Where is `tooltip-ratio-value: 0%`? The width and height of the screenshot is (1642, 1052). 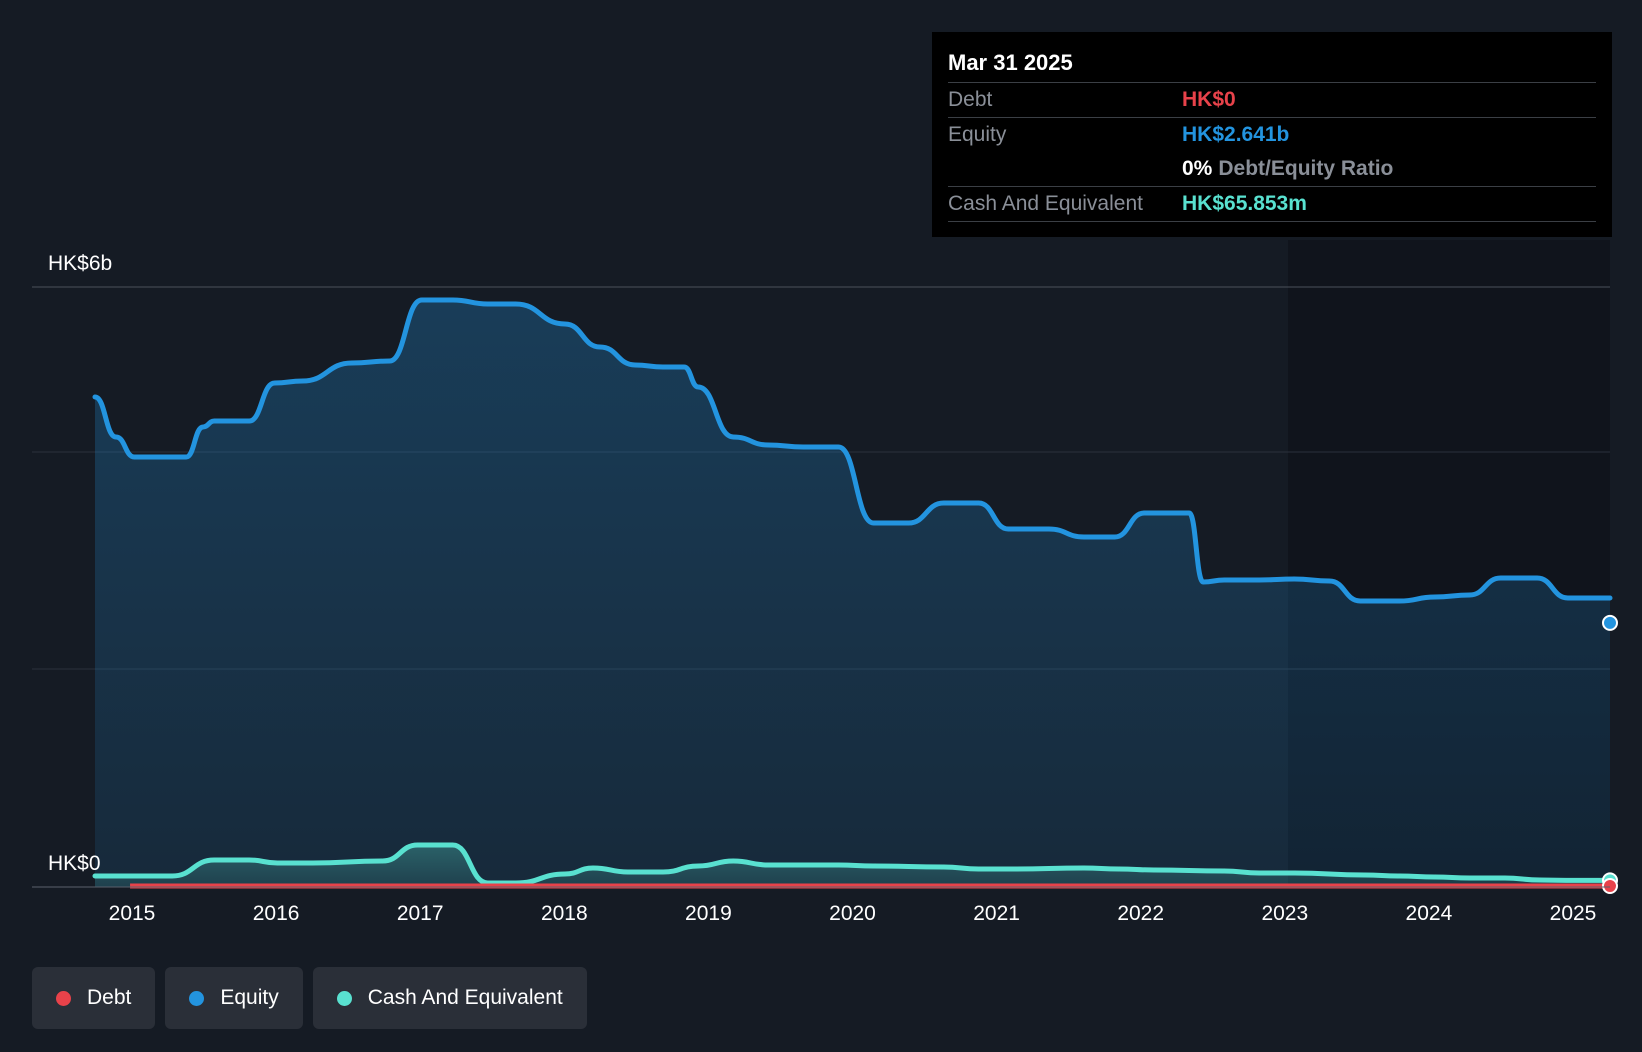
tooltip-ratio-value: 0% is located at coordinates (1197, 168).